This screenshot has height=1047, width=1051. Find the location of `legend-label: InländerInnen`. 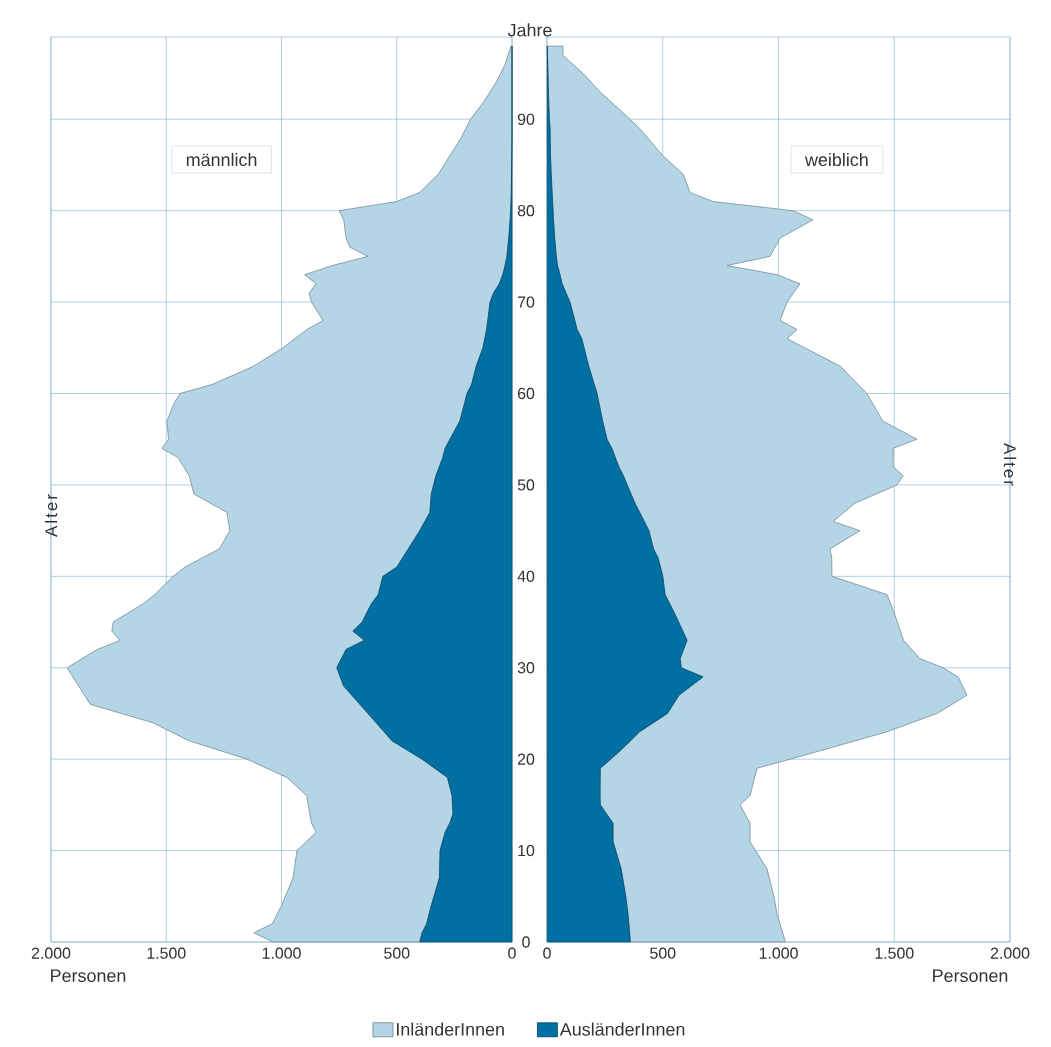

legend-label: InländerInnen is located at coordinates (450, 1029).